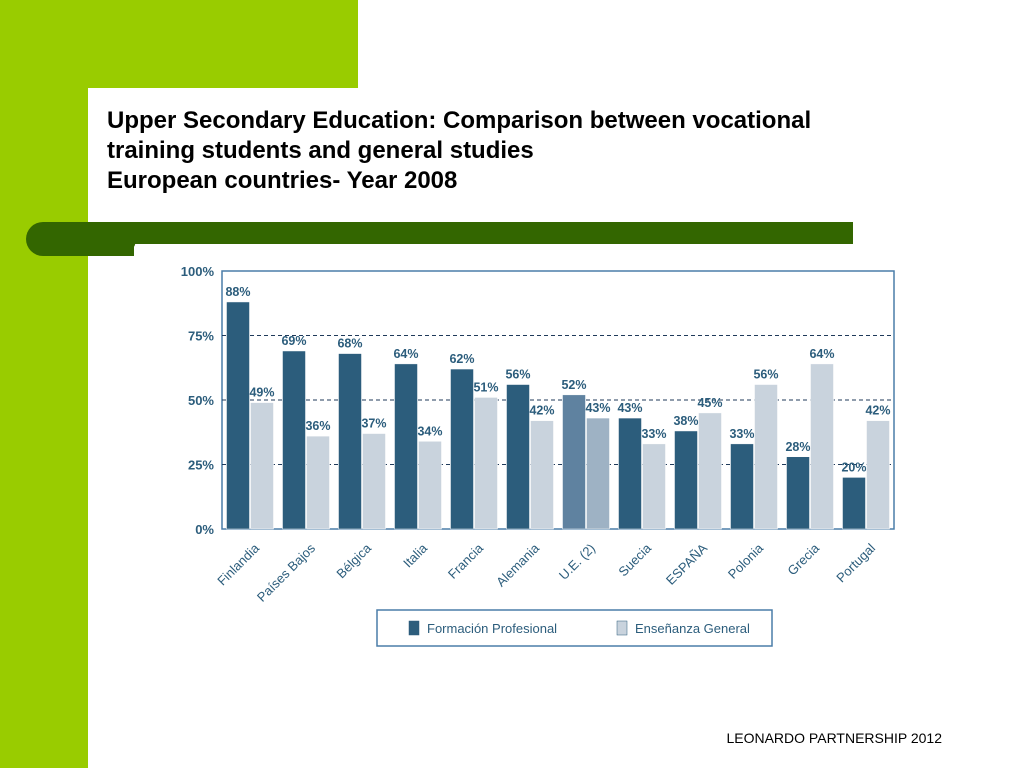 This screenshot has height=768, width=1024. Describe the element at coordinates (293, 341) in the screenshot. I see `data-label: 69%` at that location.